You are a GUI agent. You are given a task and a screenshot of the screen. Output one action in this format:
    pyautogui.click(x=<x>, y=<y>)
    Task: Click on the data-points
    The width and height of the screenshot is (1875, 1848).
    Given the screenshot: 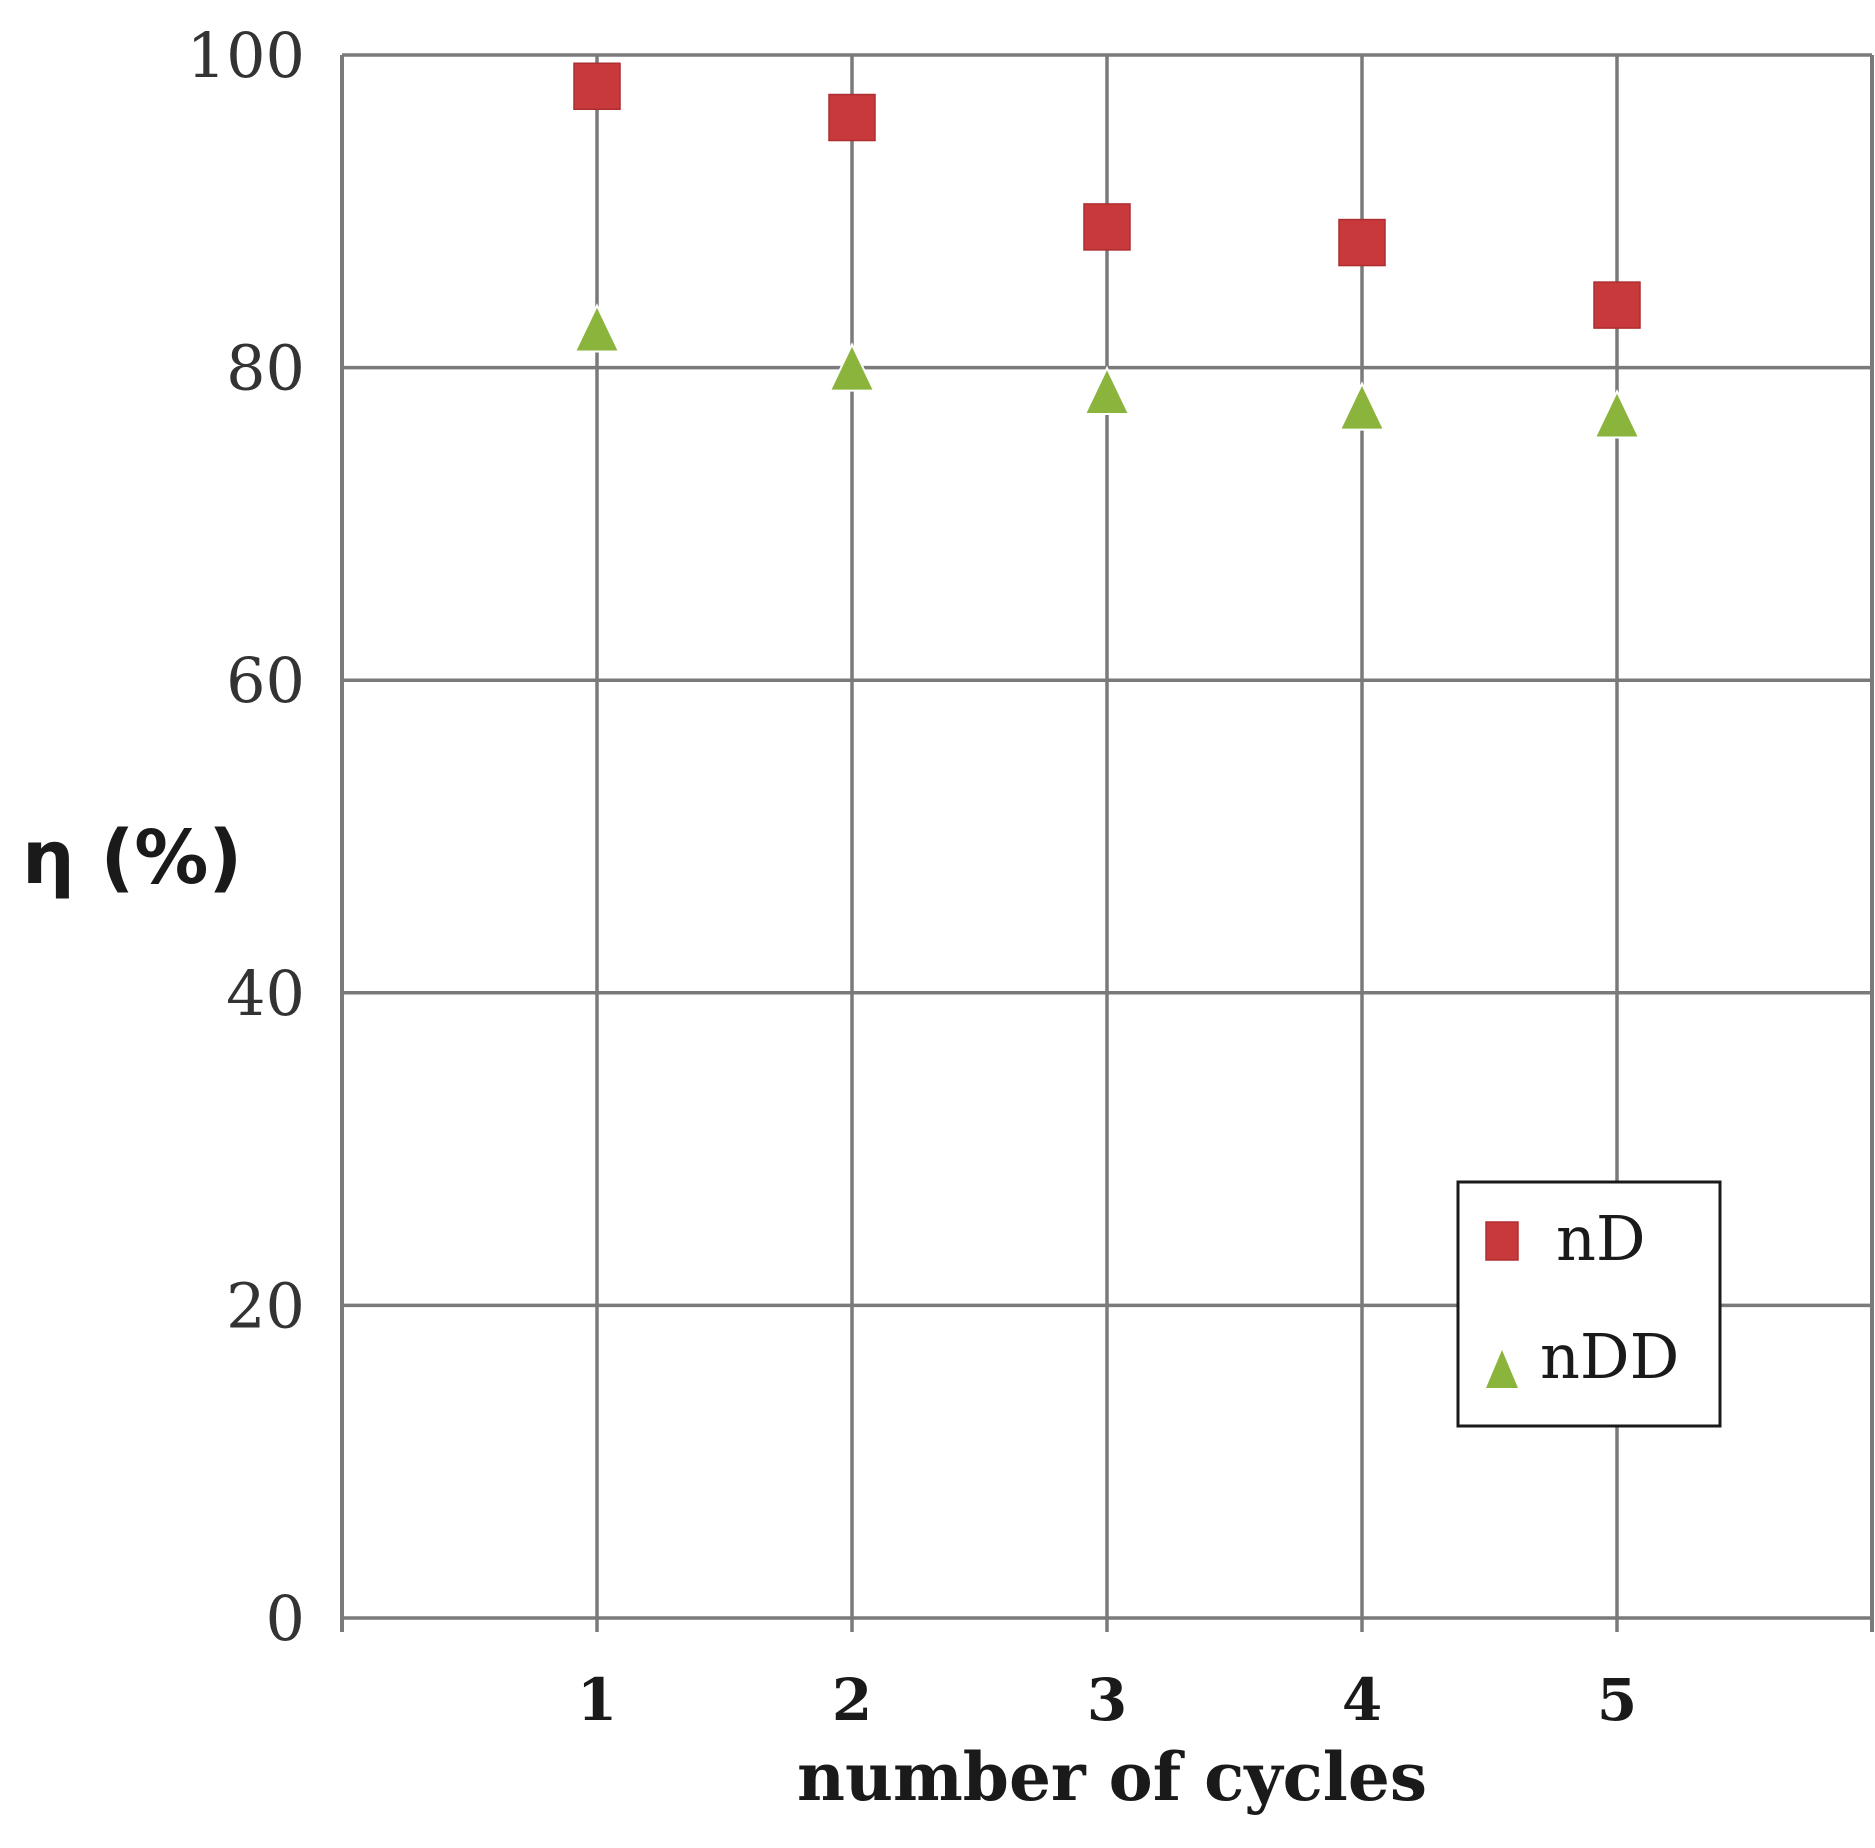 What is the action you would take?
    pyautogui.click(x=1107, y=250)
    